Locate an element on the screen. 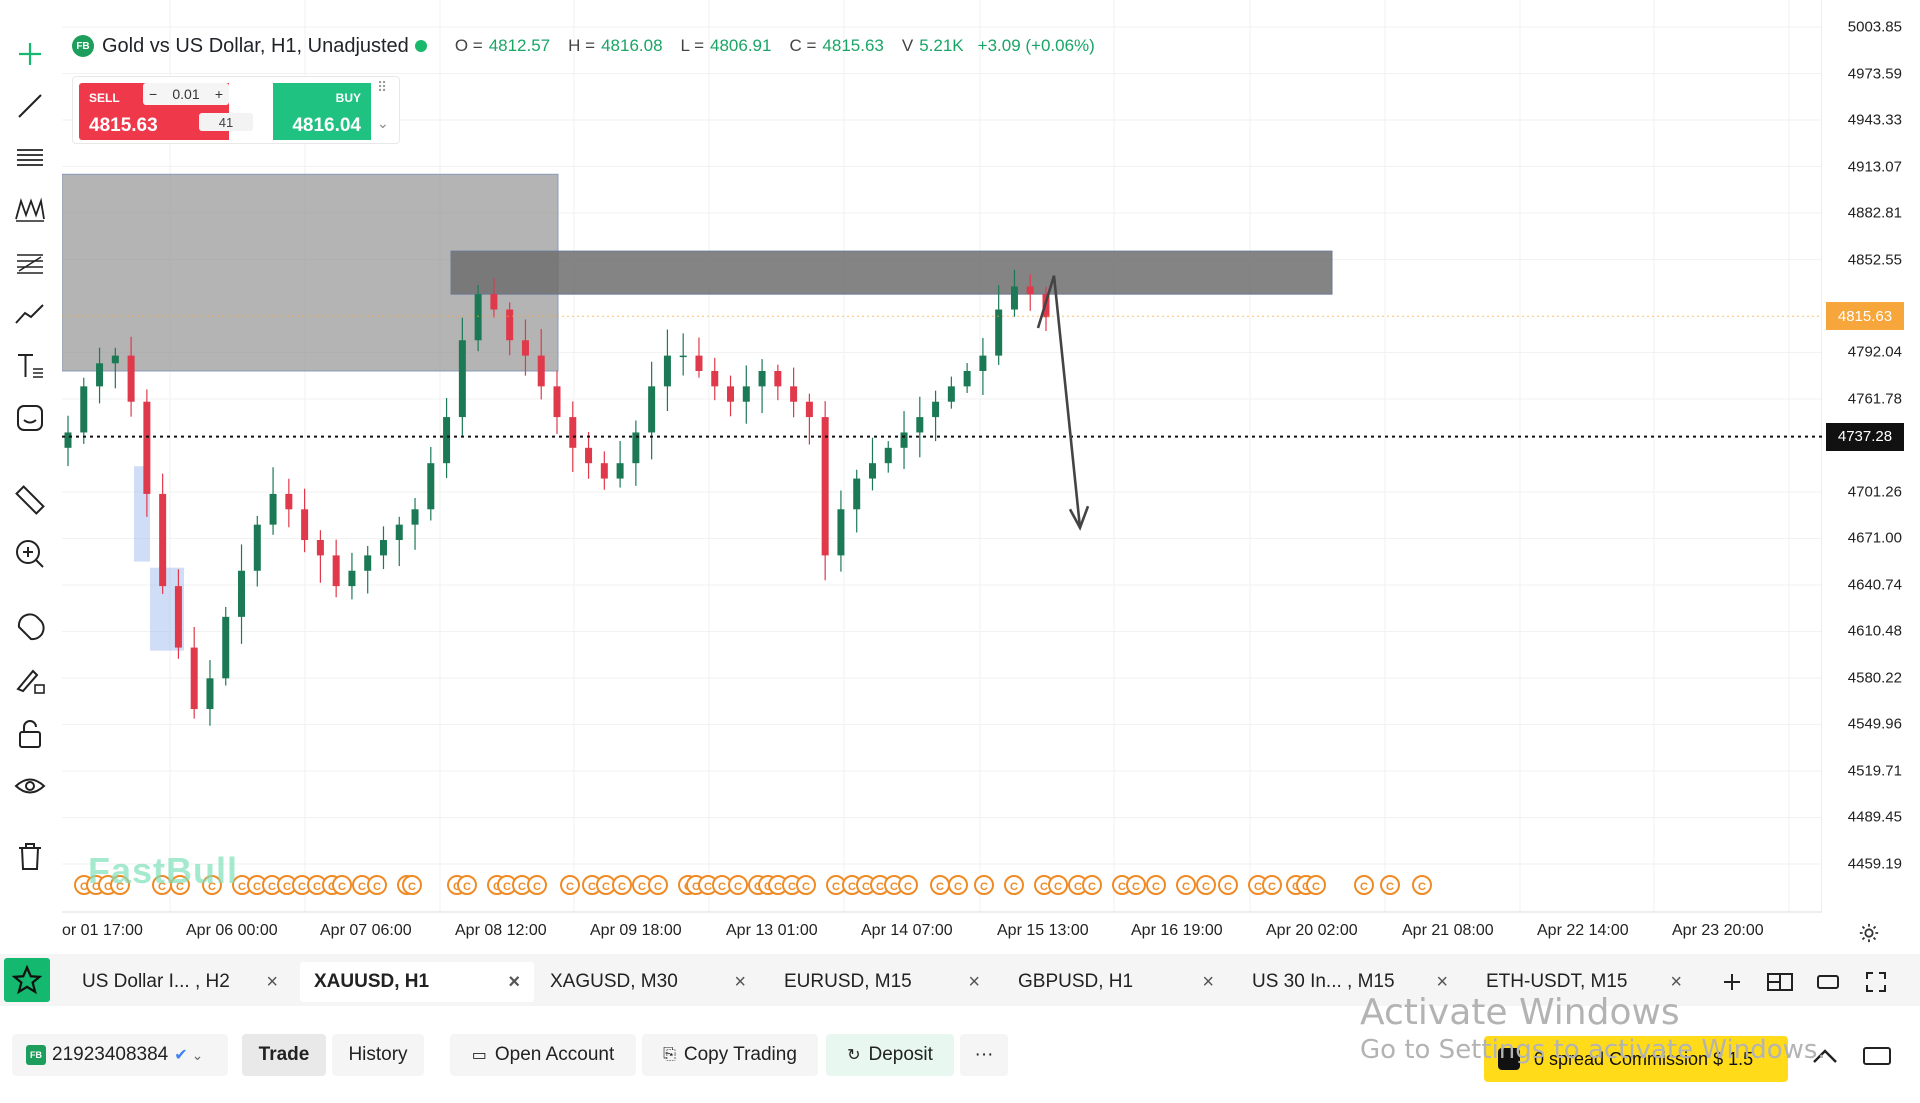  lot-size-stepper: − 0.01 + is located at coordinates (186, 94).